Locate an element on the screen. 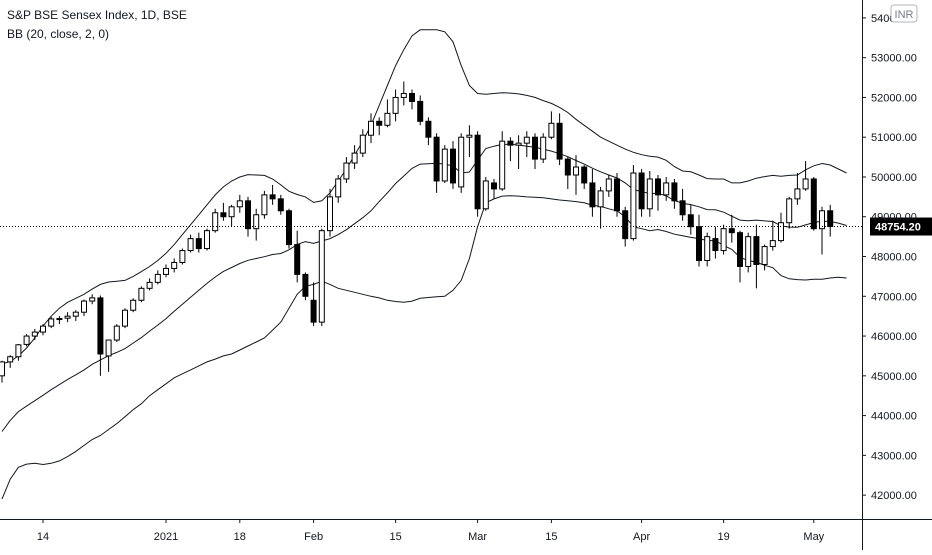 This screenshot has height=555, width=932. currency-badge-box is located at coordinates (904, 13).